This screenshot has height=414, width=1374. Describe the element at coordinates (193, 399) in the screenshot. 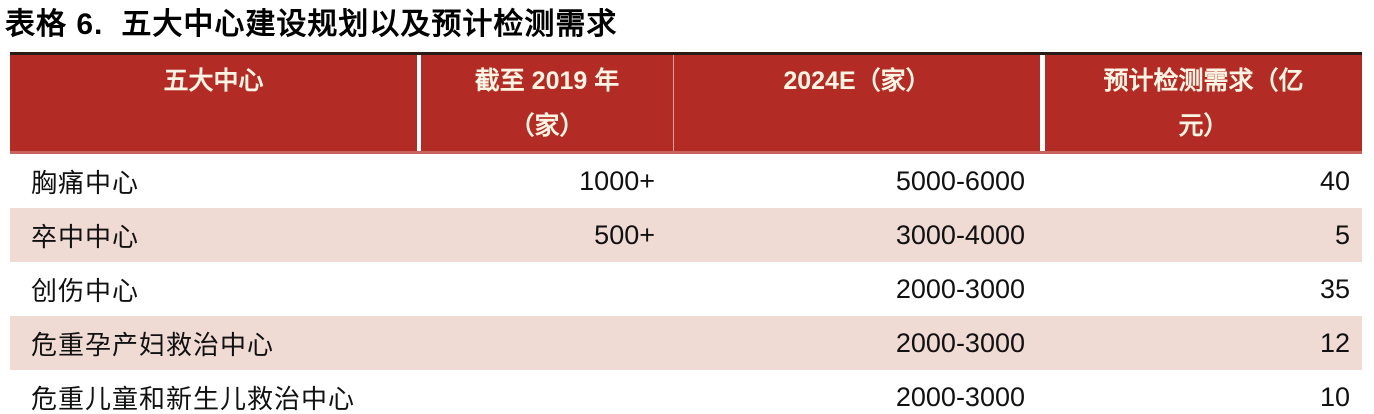

I see `cell-center-name: 危重儿童和新生儿救治中心` at that location.